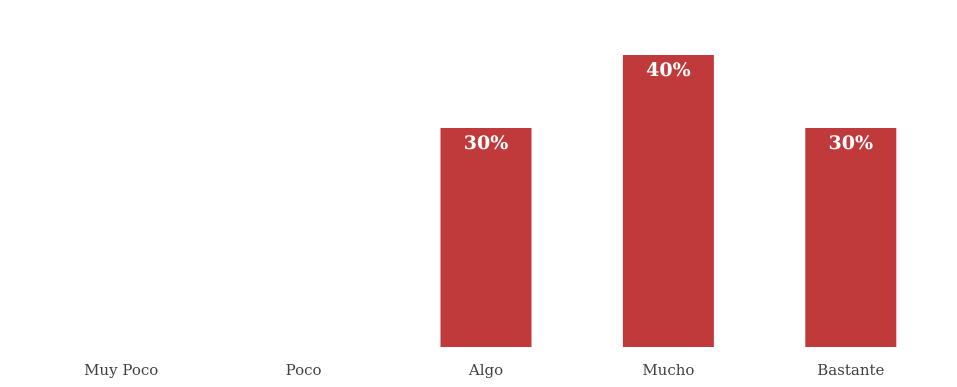 Image resolution: width=957 pixels, height=387 pixels. What do you see at coordinates (668, 70) in the screenshot?
I see `data-label-mucho: 40%` at bounding box center [668, 70].